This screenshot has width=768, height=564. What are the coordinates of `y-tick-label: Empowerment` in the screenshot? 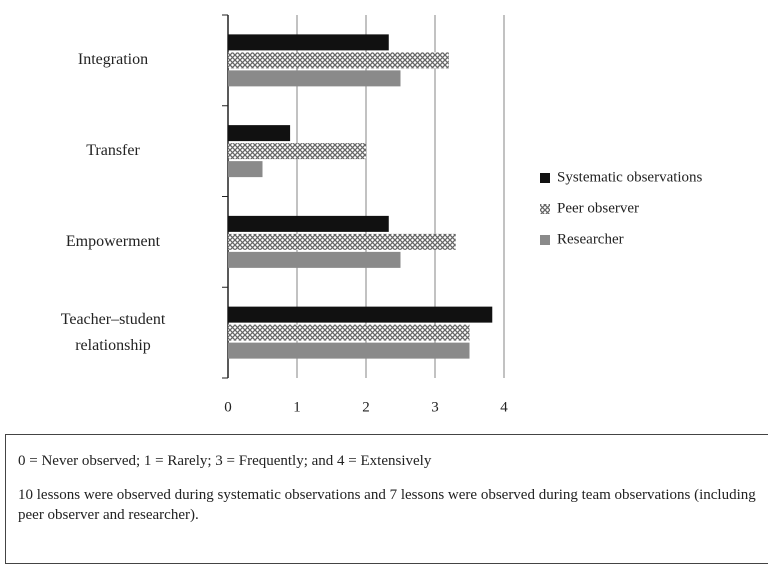 It's located at (113, 241).